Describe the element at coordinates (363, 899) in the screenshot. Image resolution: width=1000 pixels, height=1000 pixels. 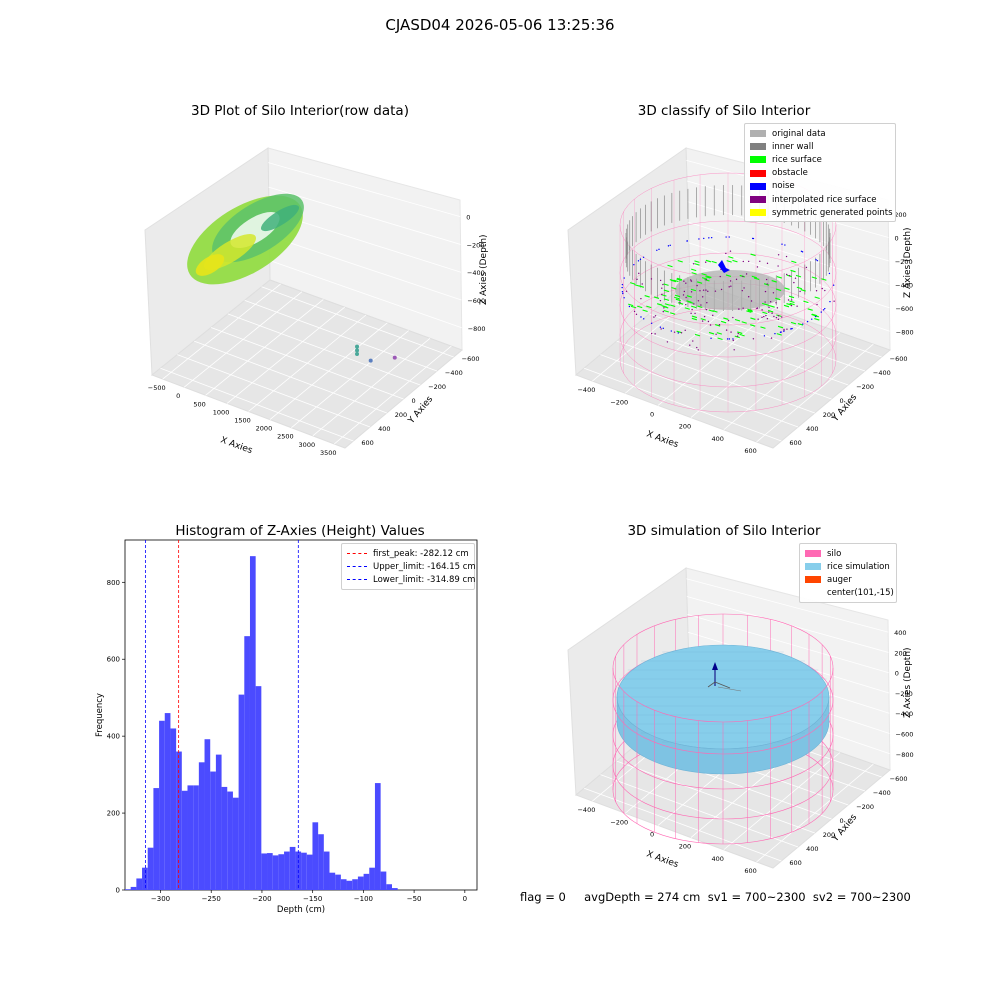
I see `x-tick-label: −100` at that location.